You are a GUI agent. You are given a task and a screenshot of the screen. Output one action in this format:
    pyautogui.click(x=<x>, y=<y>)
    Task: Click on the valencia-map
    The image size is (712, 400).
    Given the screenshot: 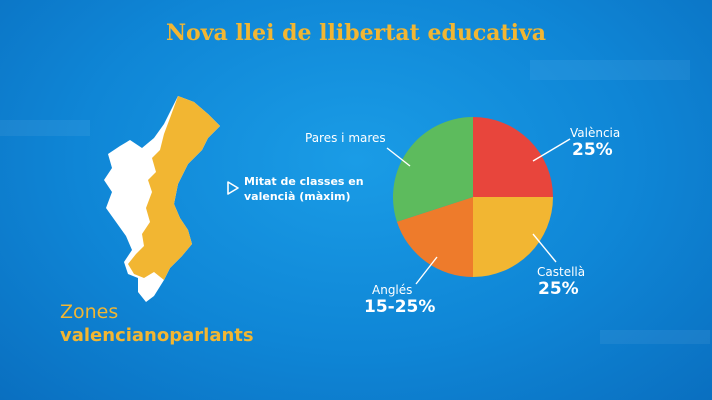 What is the action you would take?
    pyautogui.click(x=162, y=199)
    